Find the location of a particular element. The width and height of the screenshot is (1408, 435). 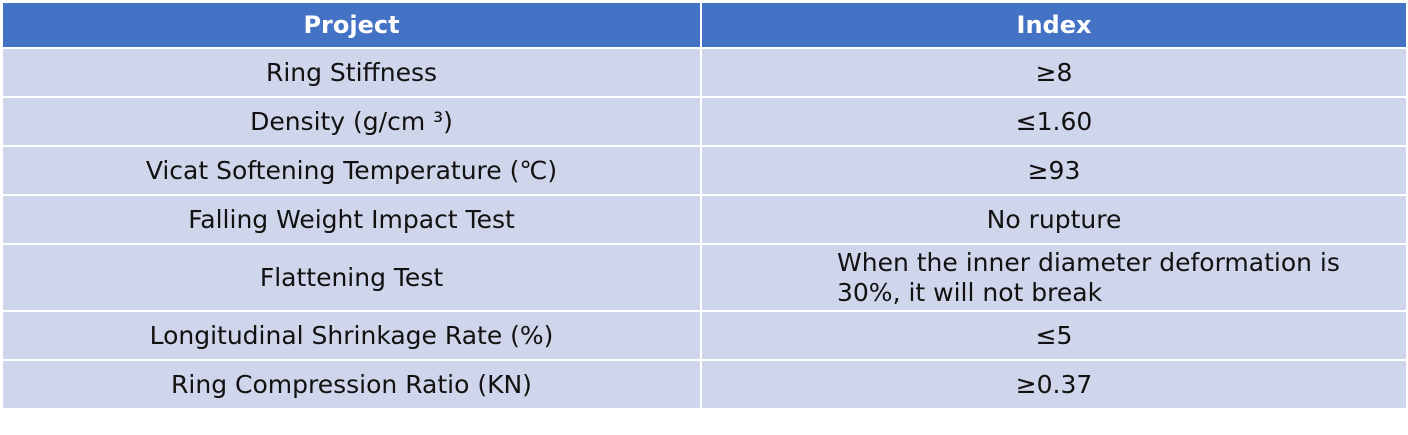

cell-project: Flattening Test is located at coordinates (352, 277).